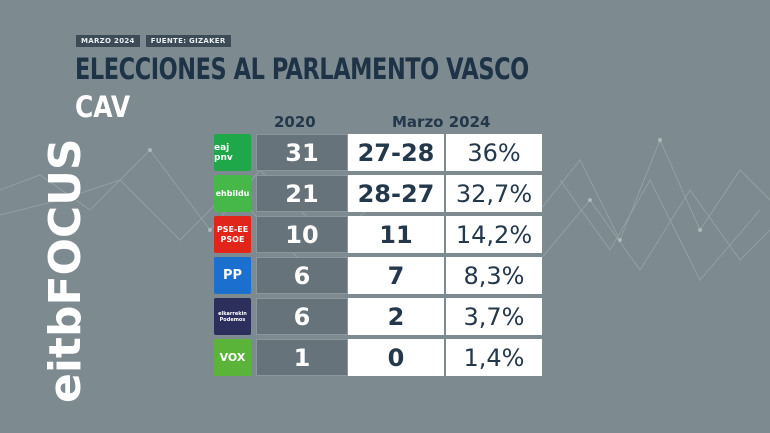 This screenshot has height=433, width=770. What do you see at coordinates (108, 41) in the screenshot?
I see `meta-date: MARZO 2024` at bounding box center [108, 41].